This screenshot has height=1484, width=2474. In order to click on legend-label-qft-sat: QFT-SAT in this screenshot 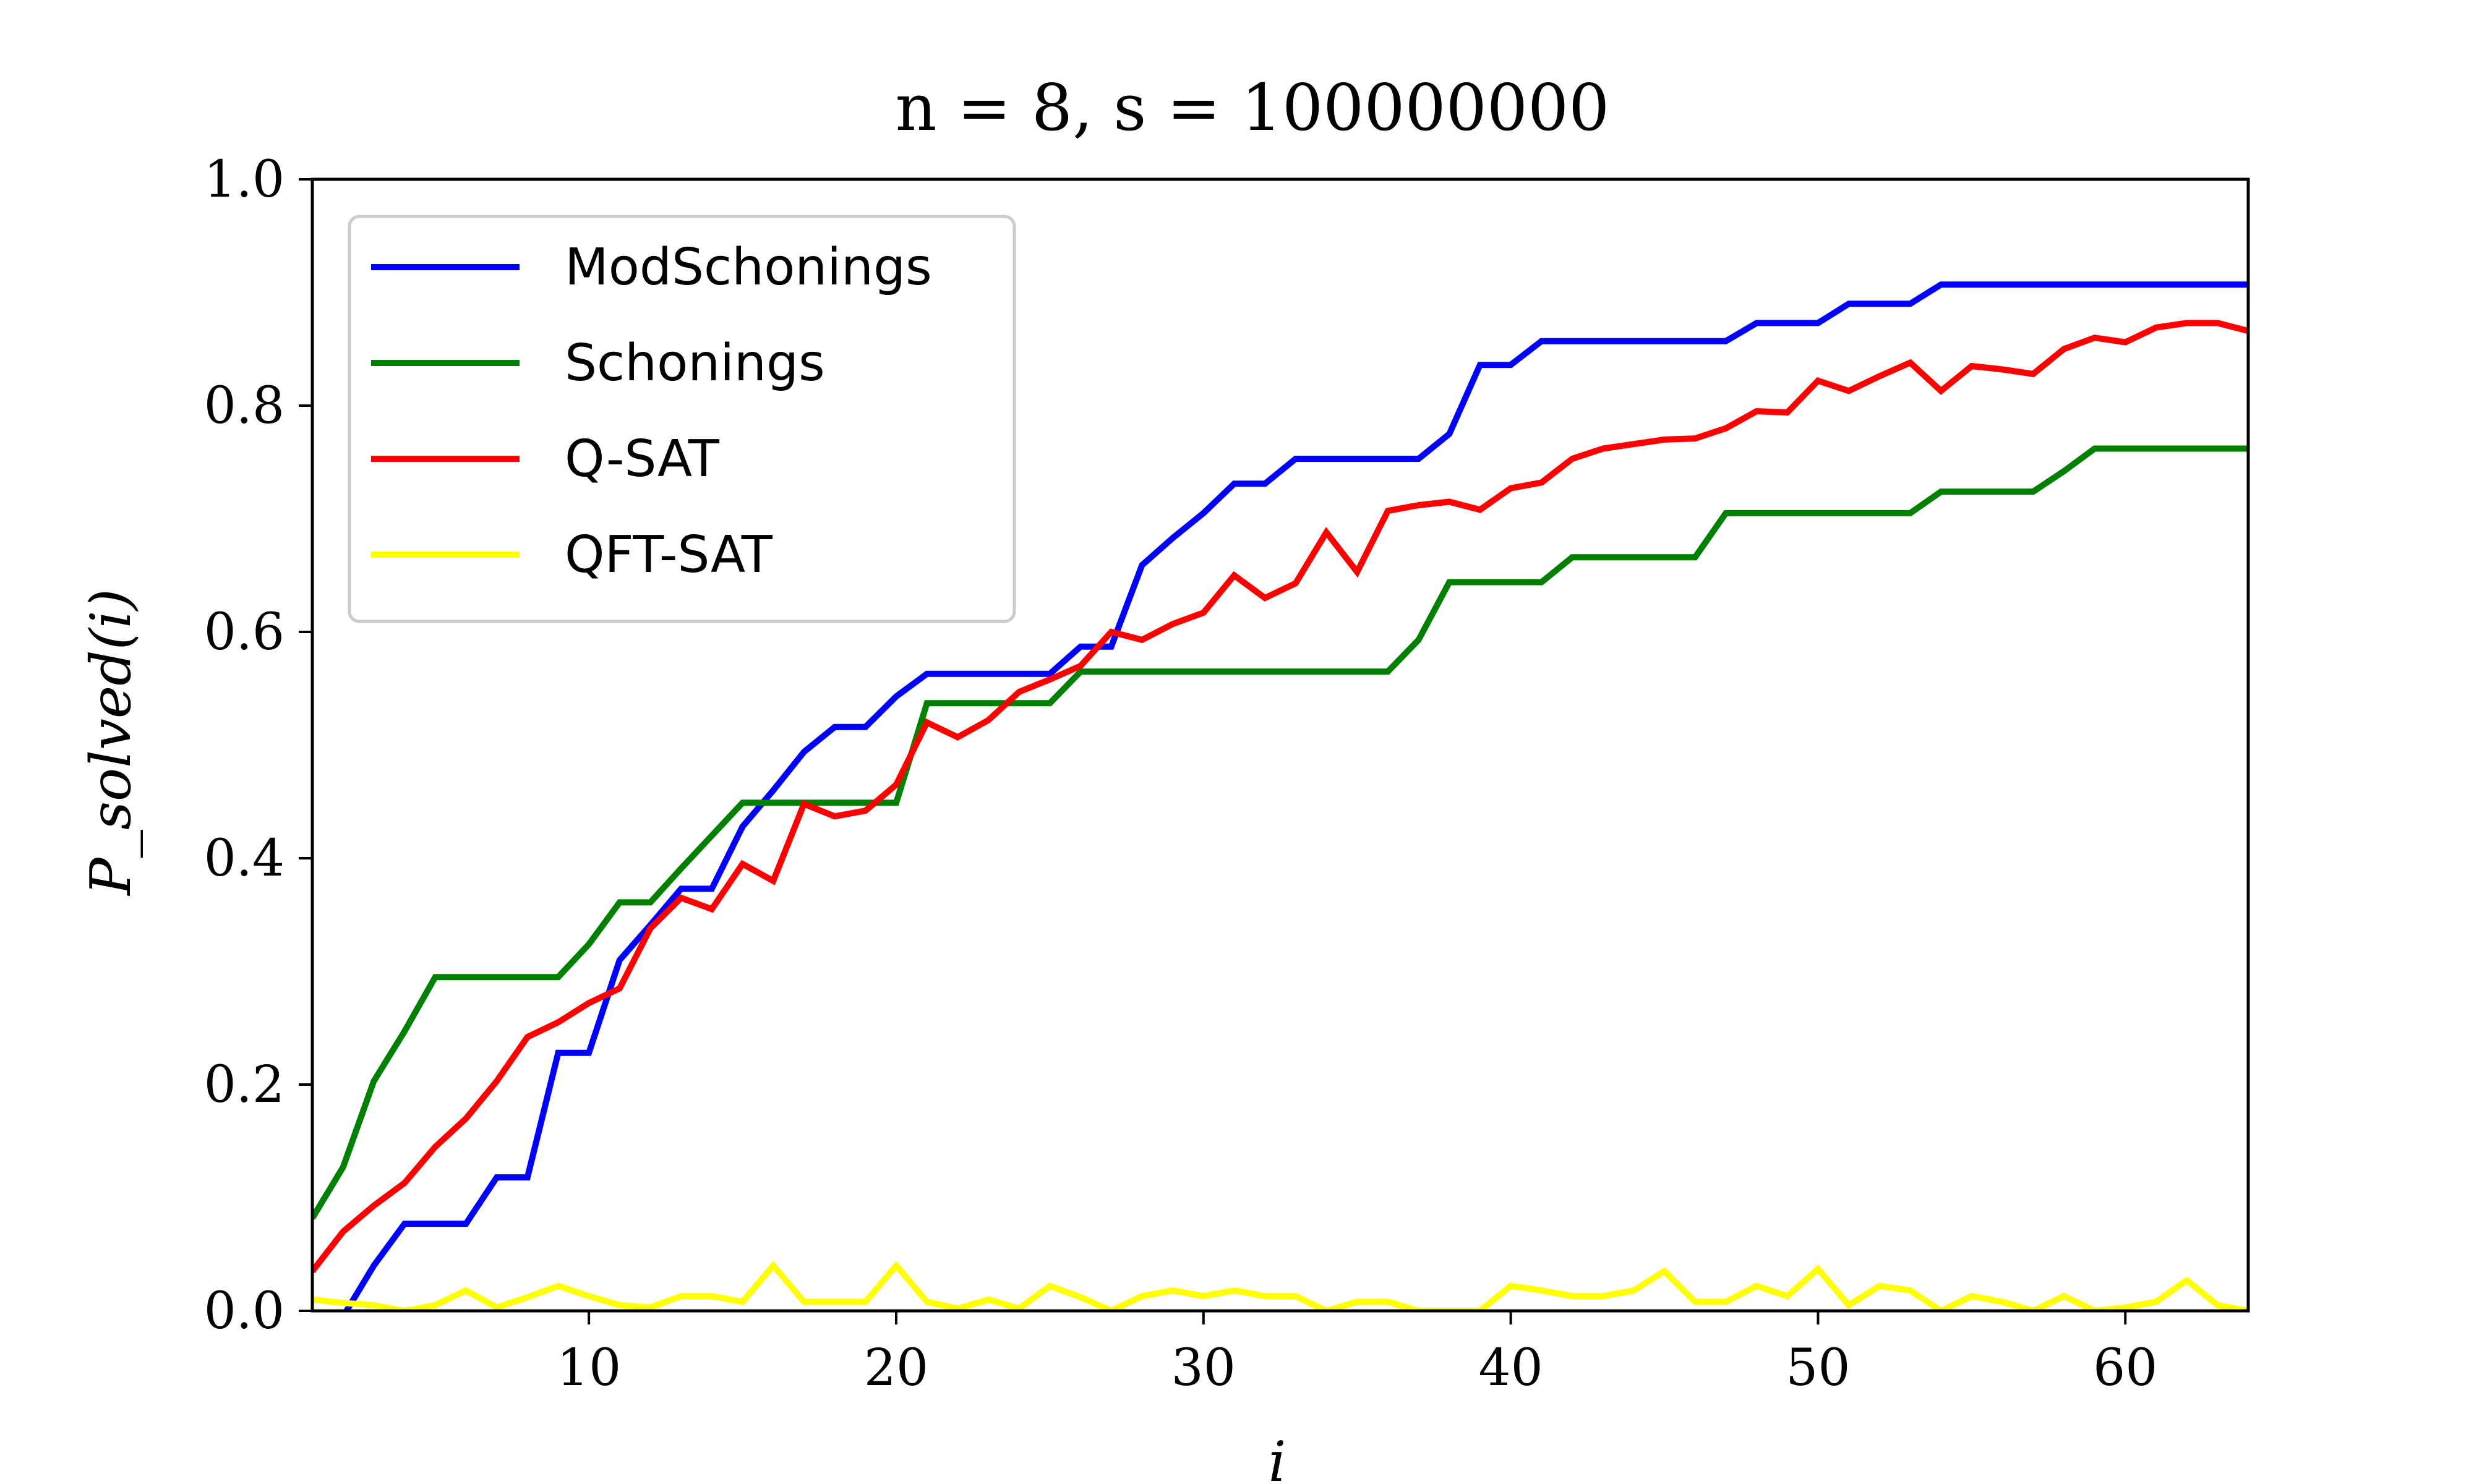, I will do `click(669, 555)`.